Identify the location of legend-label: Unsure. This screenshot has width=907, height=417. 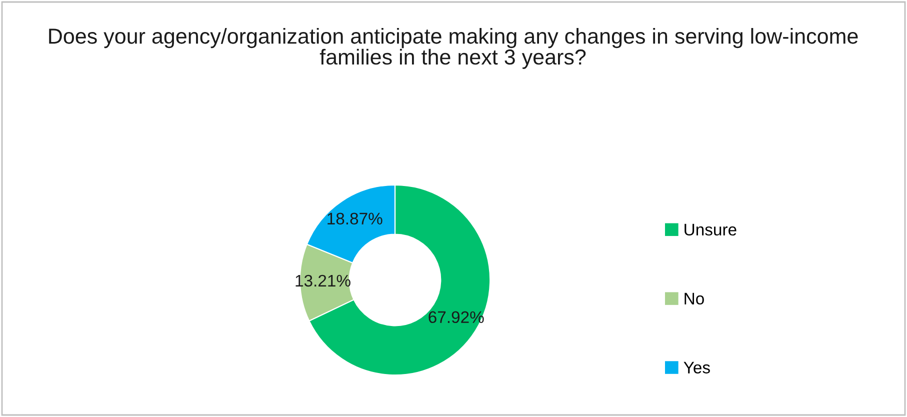
(710, 230).